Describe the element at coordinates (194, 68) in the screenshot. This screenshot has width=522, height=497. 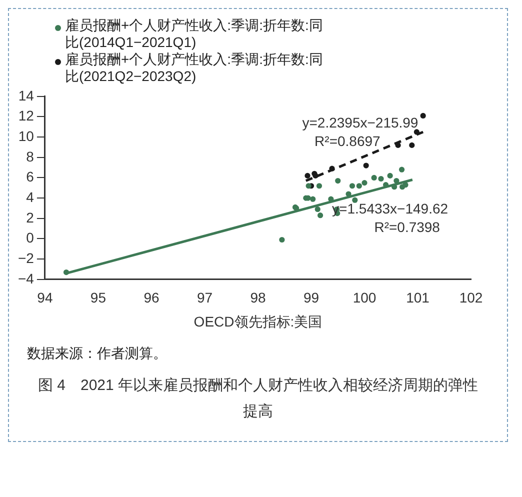
I see `legend-label: 雇员报酬+个人财产性收入:季调:折年数:同比(2021Q2−2023Q2)` at that location.